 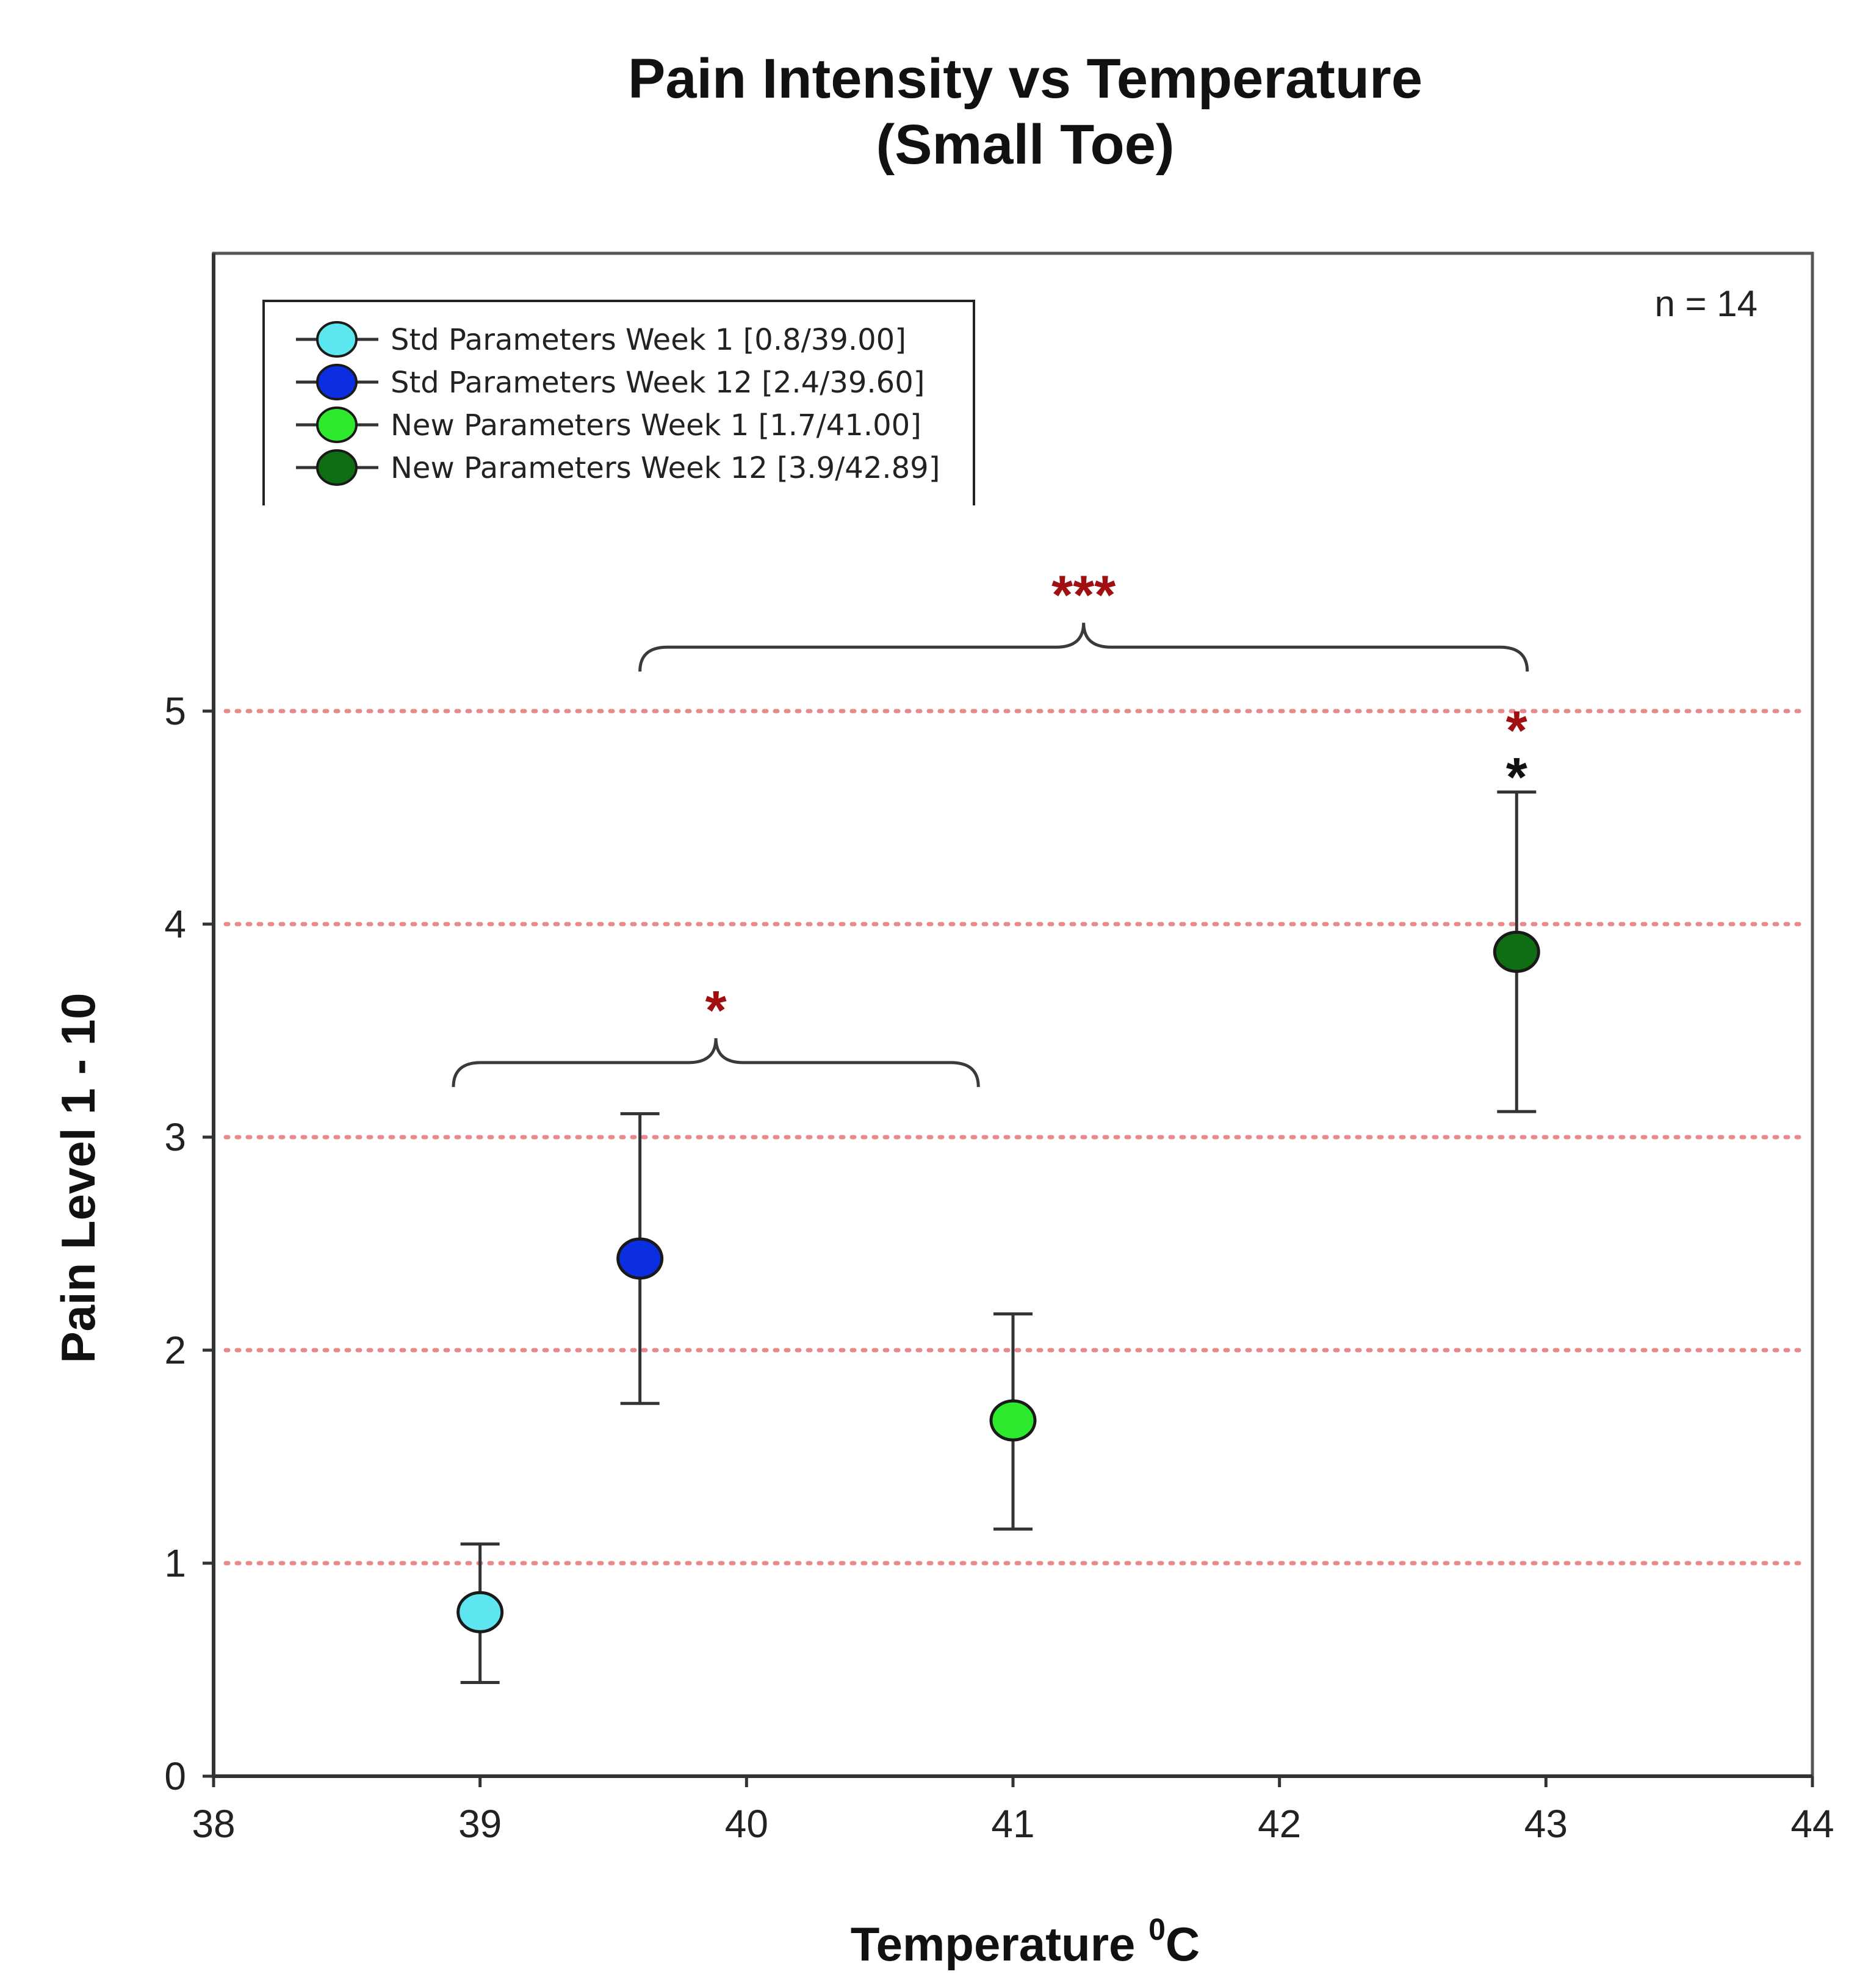 I want to click on y-tick-label-0: 0, so click(x=175, y=1776).